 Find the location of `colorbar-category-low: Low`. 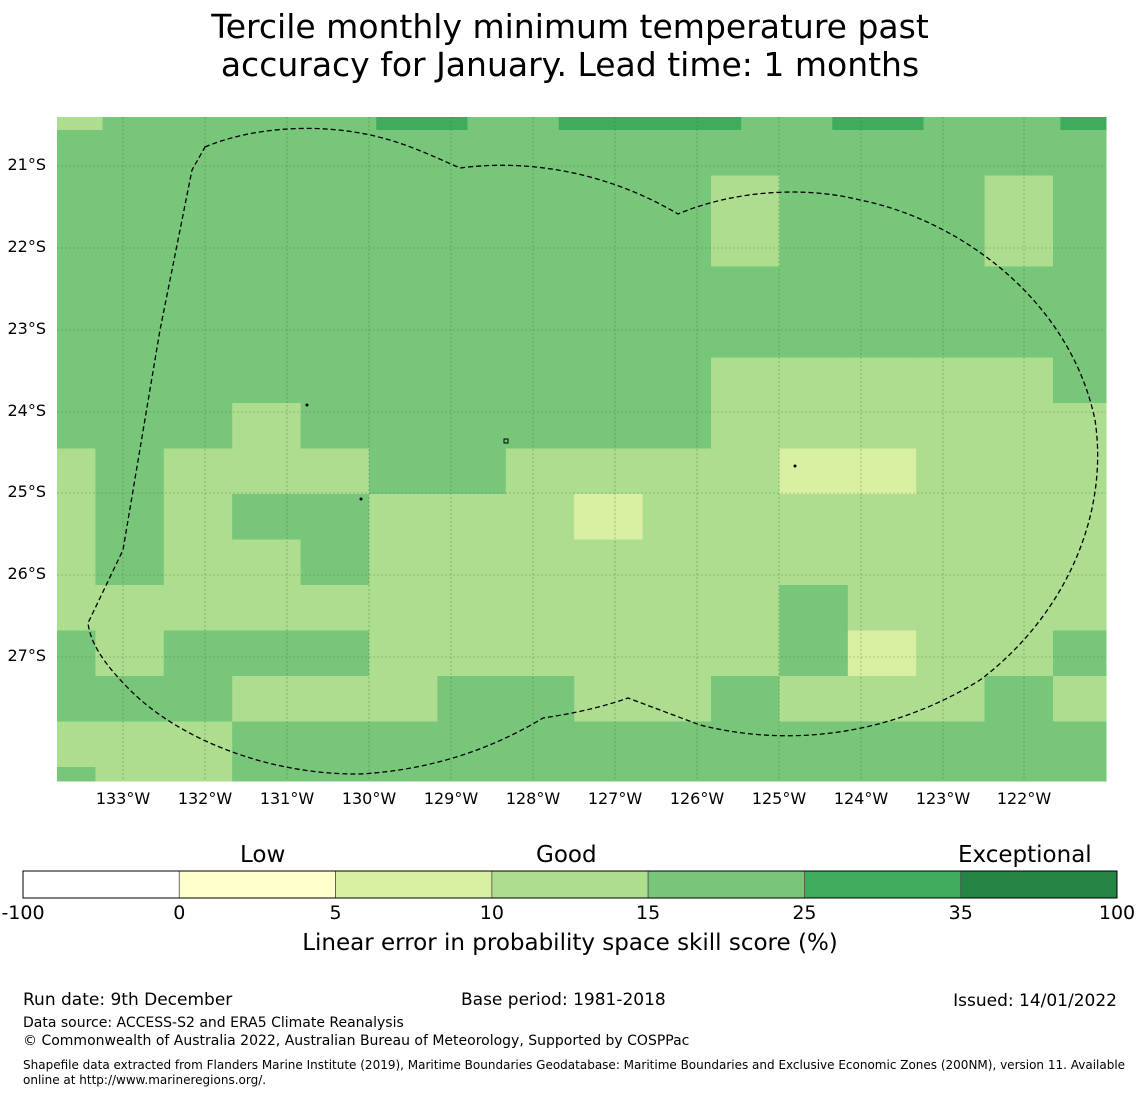

colorbar-category-low: Low is located at coordinates (263, 855).